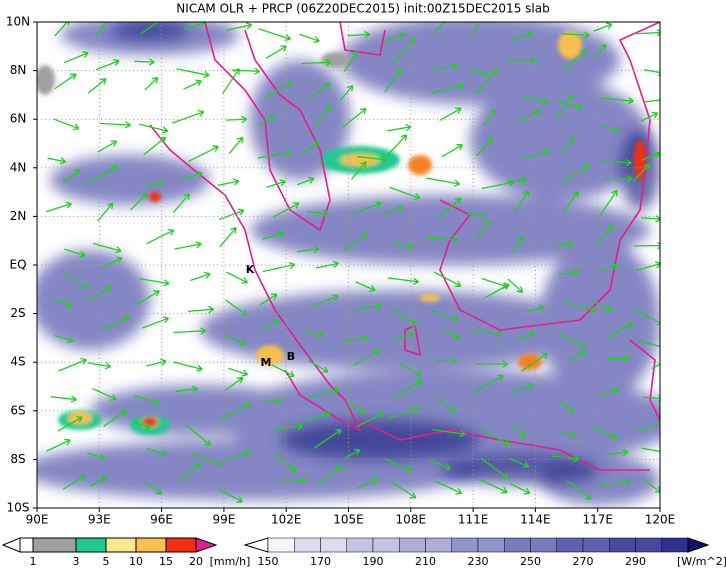  What do you see at coordinates (530, 561) in the screenshot?
I see `olr-tick-label: 250` at bounding box center [530, 561].